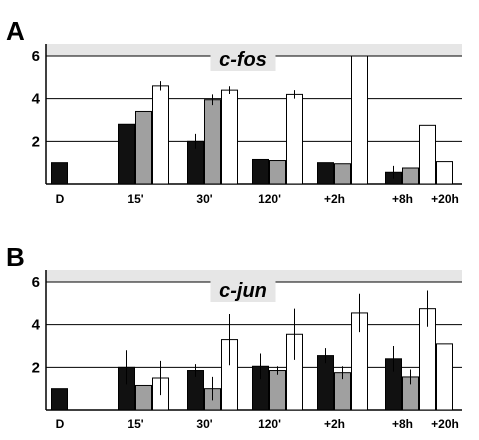 Image resolution: width=479 pixels, height=440 pixels. Describe the element at coordinates (15, 31) in the screenshot. I see `panel-letter: A` at that location.